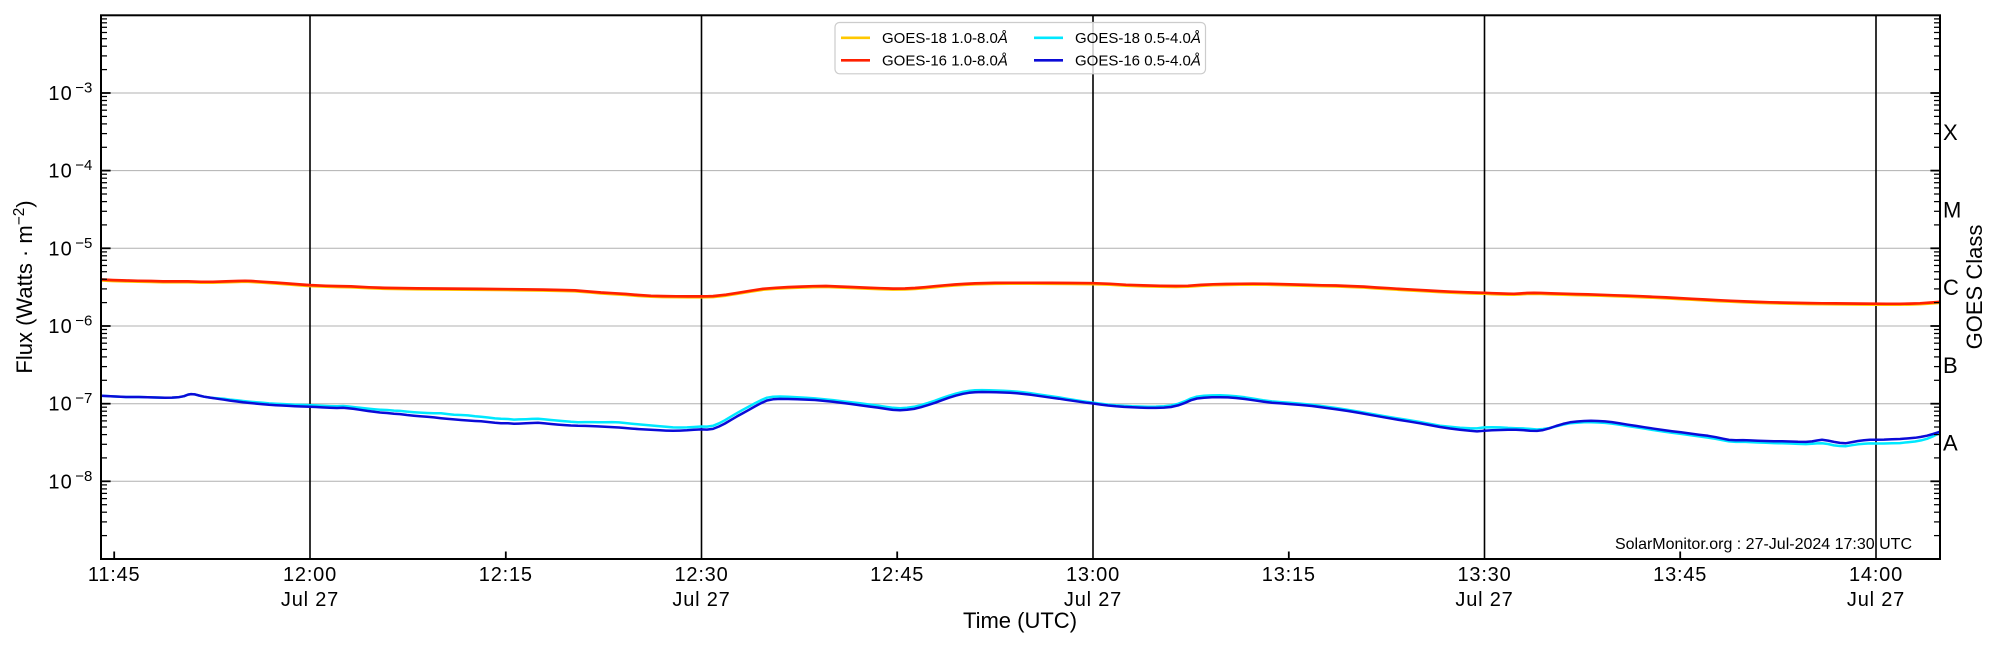 The height and width of the screenshot is (655, 2000). Describe the element at coordinates (1020, 620) in the screenshot. I see `svg-text: Time (UTC)` at that location.